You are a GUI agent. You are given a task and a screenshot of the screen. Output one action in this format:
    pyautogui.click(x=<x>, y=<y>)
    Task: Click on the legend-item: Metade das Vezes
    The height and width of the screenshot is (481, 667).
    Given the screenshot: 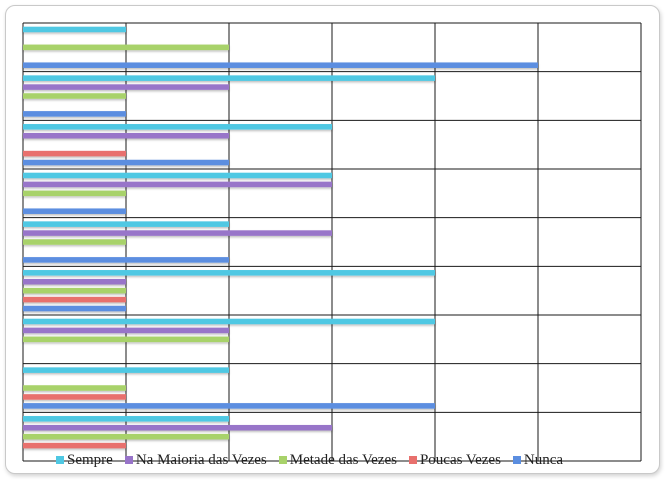 What is the action you would take?
    pyautogui.click(x=337, y=460)
    